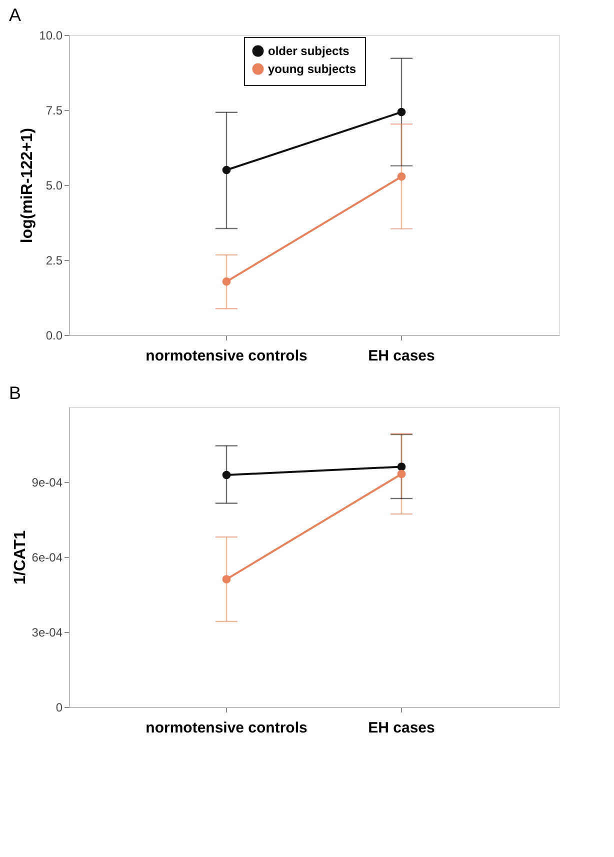 This screenshot has height=857, width=614. Describe the element at coordinates (27, 186) in the screenshot. I see `y-axis-title: log(miR-122+1)` at that location.